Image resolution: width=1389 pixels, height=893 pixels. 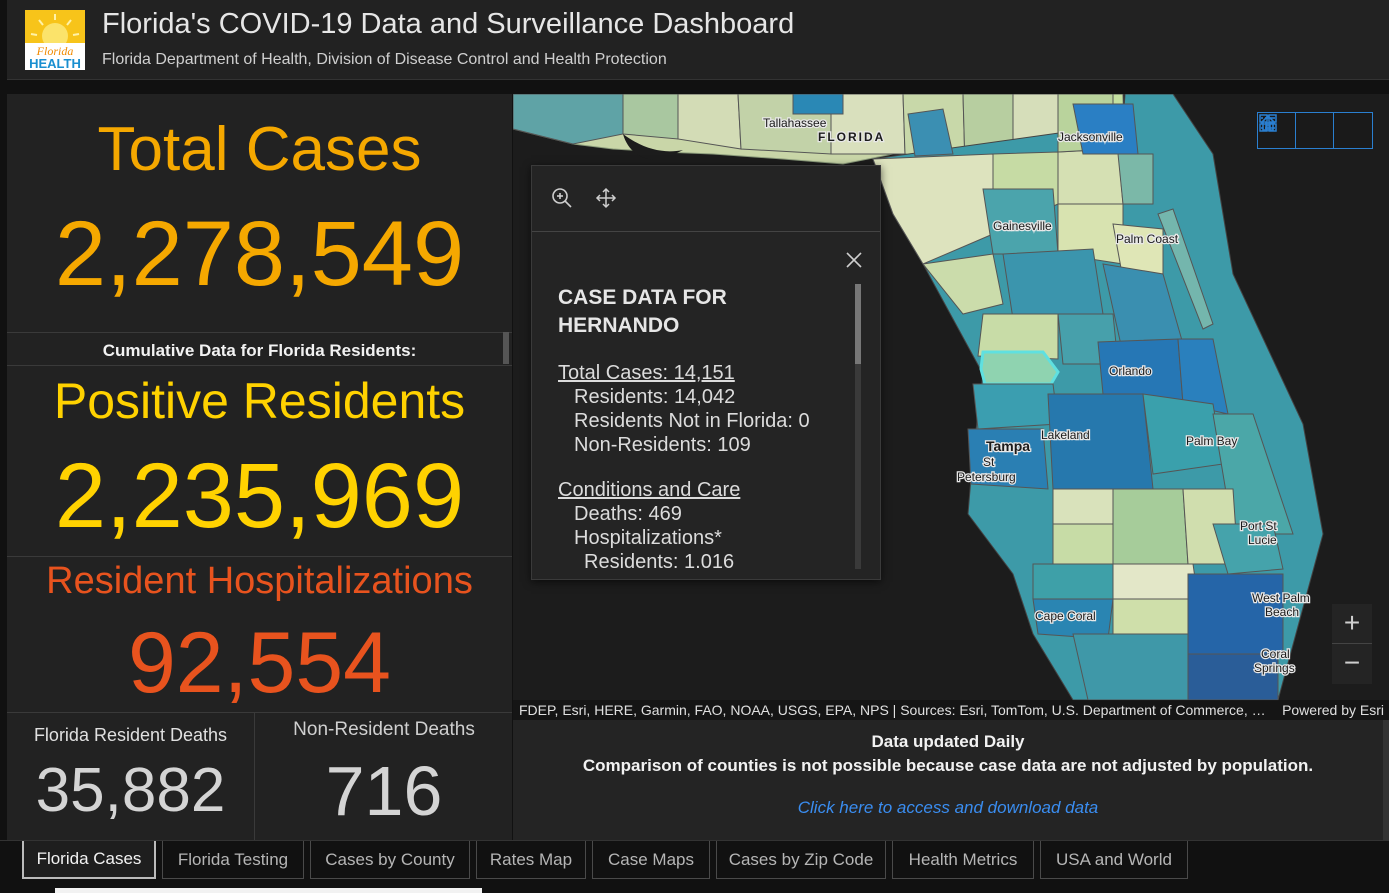 What do you see at coordinates (642, 311) in the screenshot?
I see `popup-title: CASE DATA FOR HERNANDO` at bounding box center [642, 311].